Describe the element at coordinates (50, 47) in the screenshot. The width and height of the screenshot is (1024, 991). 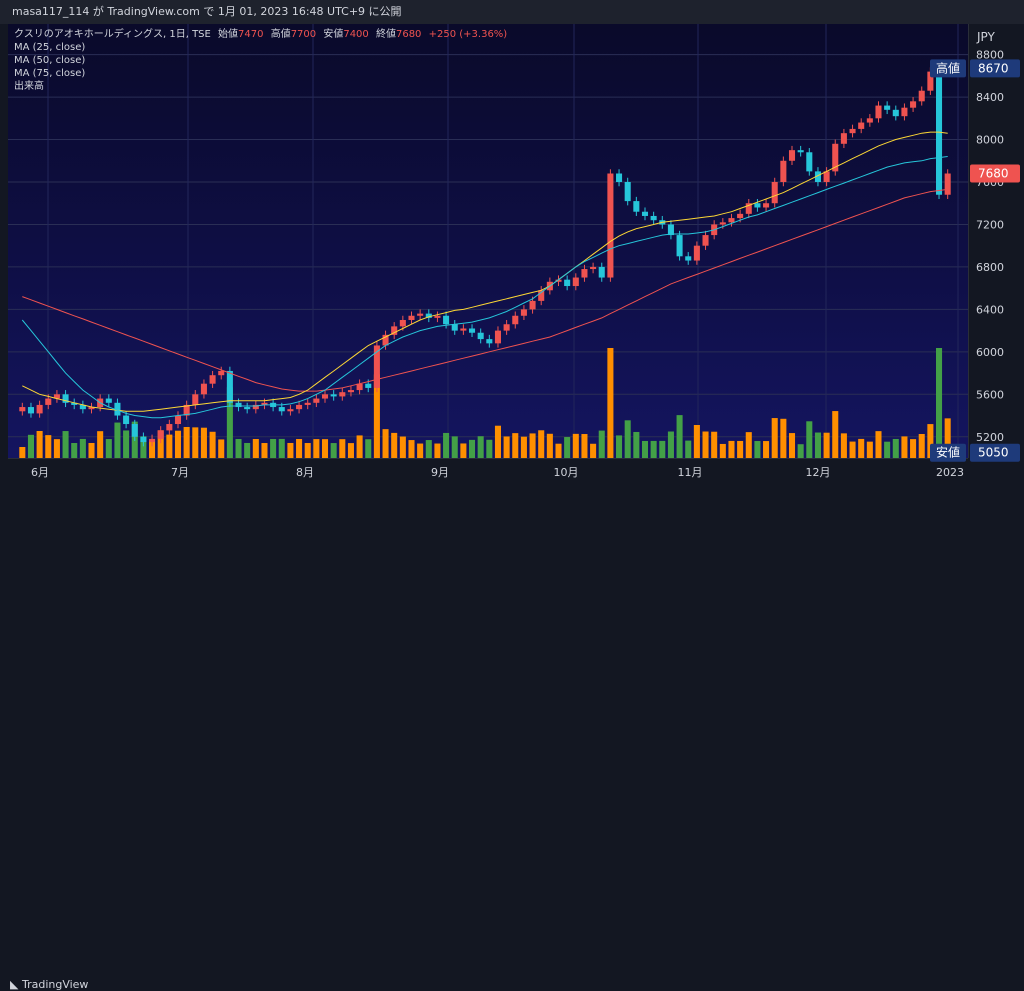
I see `ma25-legend: MA (25, close)` at that location.